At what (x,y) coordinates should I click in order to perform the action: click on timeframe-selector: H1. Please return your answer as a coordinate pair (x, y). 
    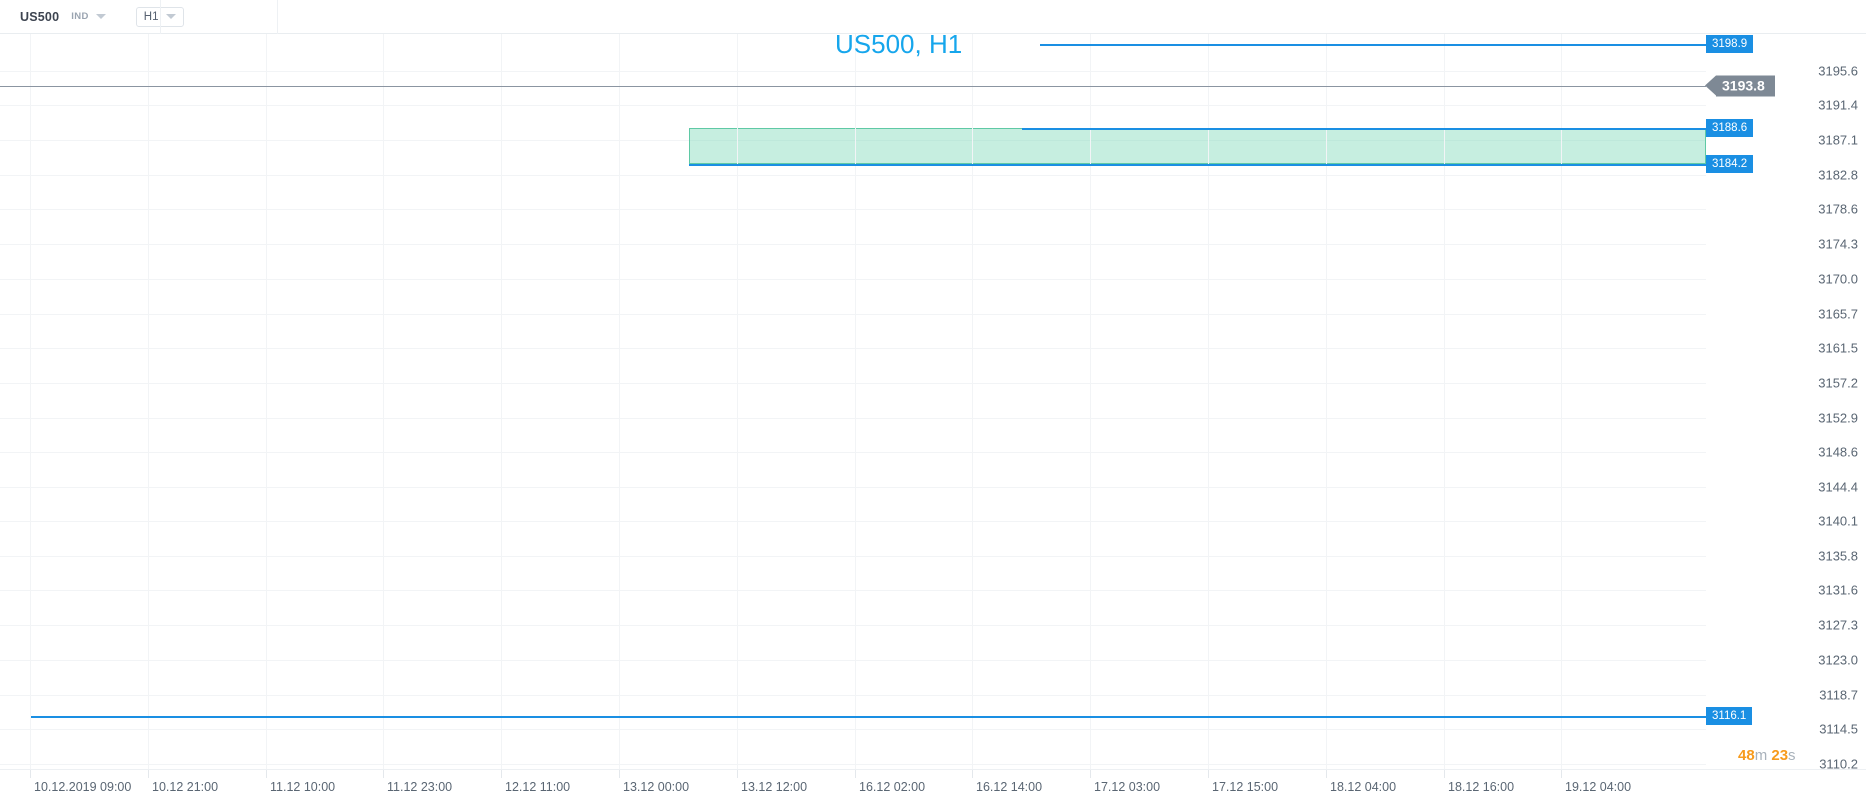
    Looking at the image, I should click on (159, 16).